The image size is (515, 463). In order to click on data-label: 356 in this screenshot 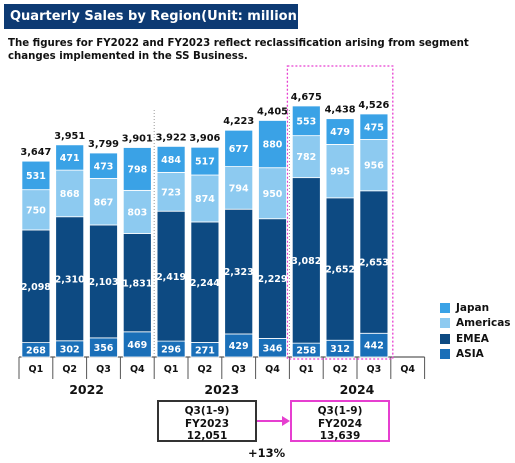, I will do `click(104, 348)`.